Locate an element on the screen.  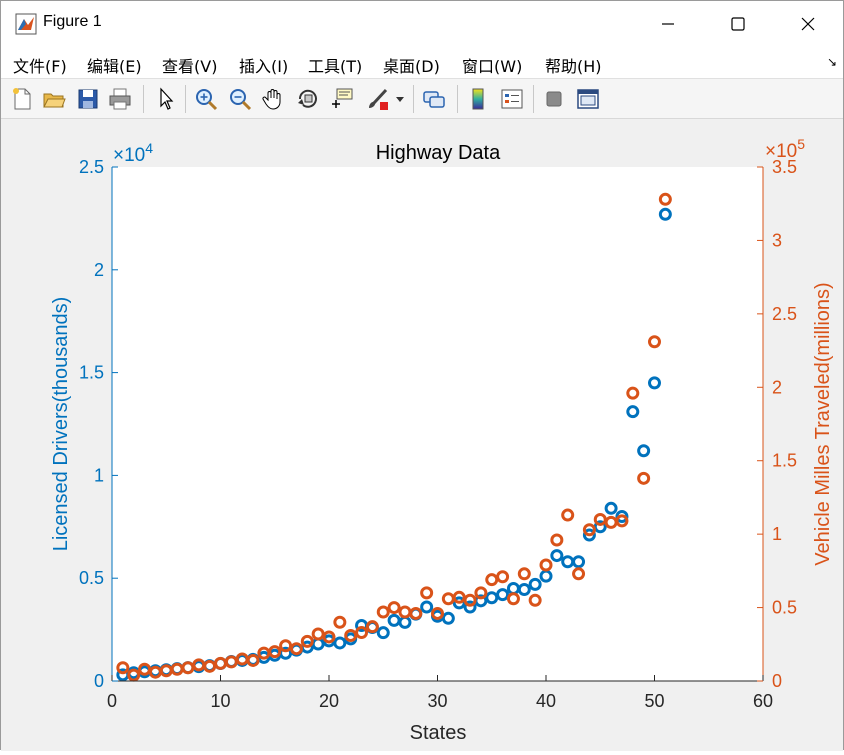
link-plot-icon is located at coordinates (434, 99).